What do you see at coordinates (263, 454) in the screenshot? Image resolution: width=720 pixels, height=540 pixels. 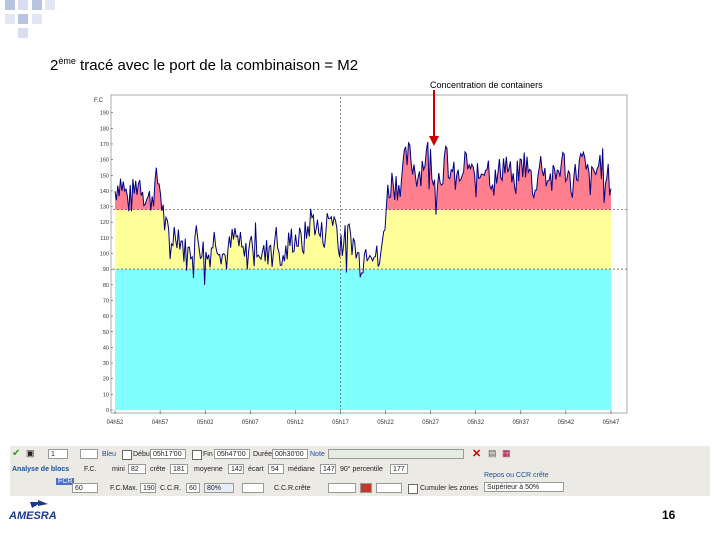 I see `duree-label: Durée` at bounding box center [263, 454].